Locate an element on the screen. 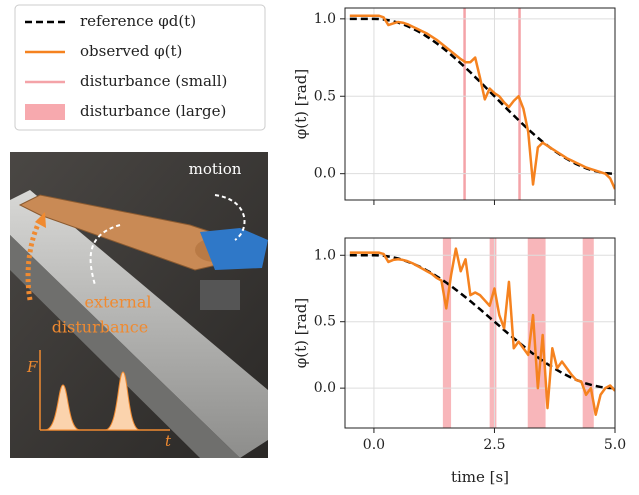 Image resolution: width=639 pixels, height=495 pixels. legend-swatch is located at coordinates (45, 112).